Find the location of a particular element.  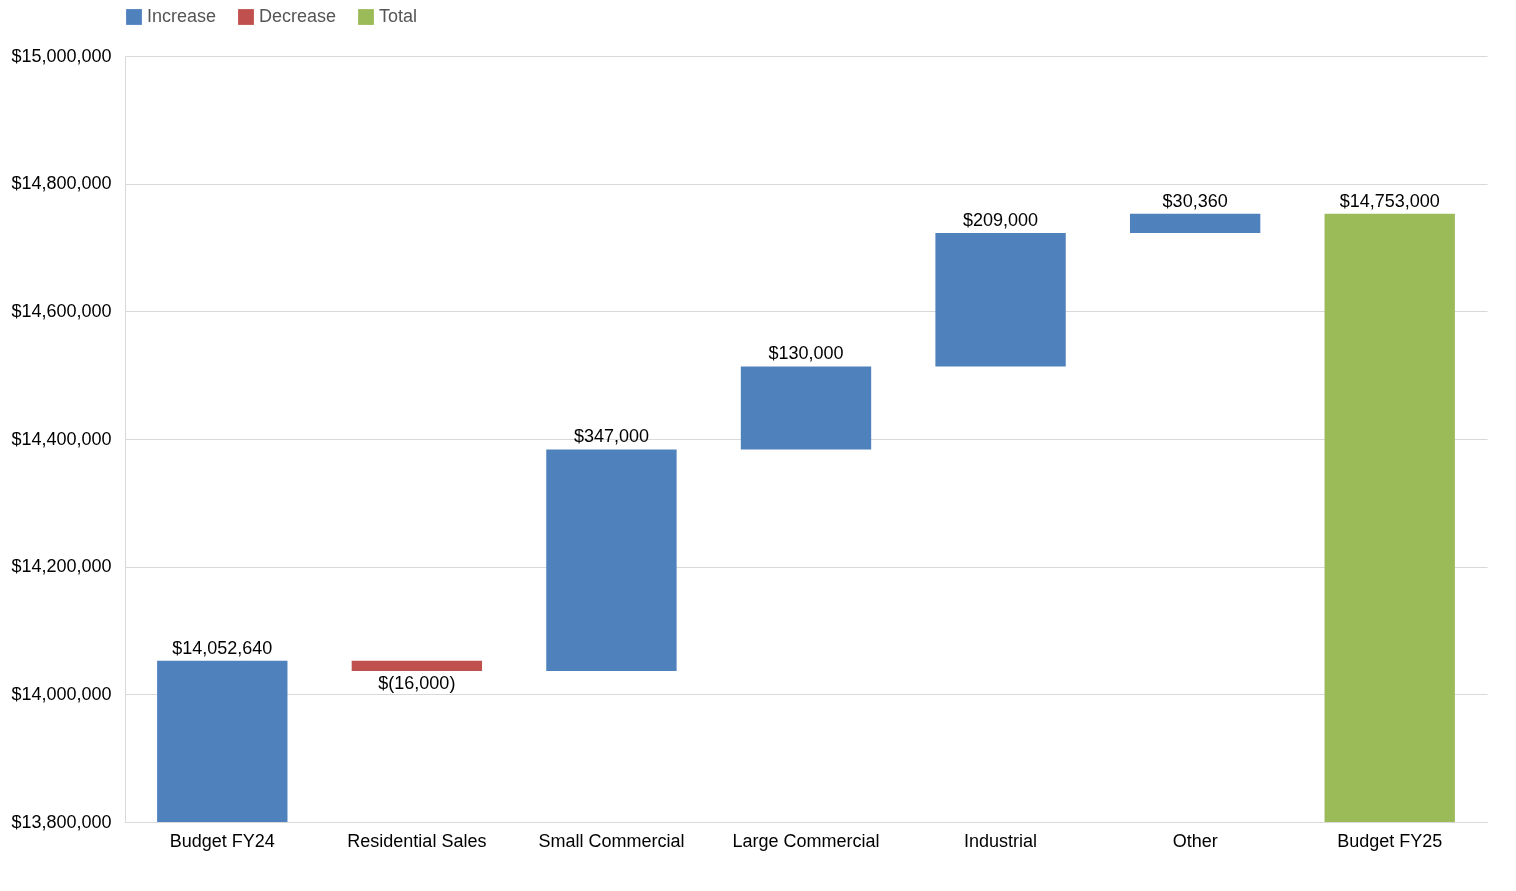

data-label: $14,052,640 is located at coordinates (222, 647).